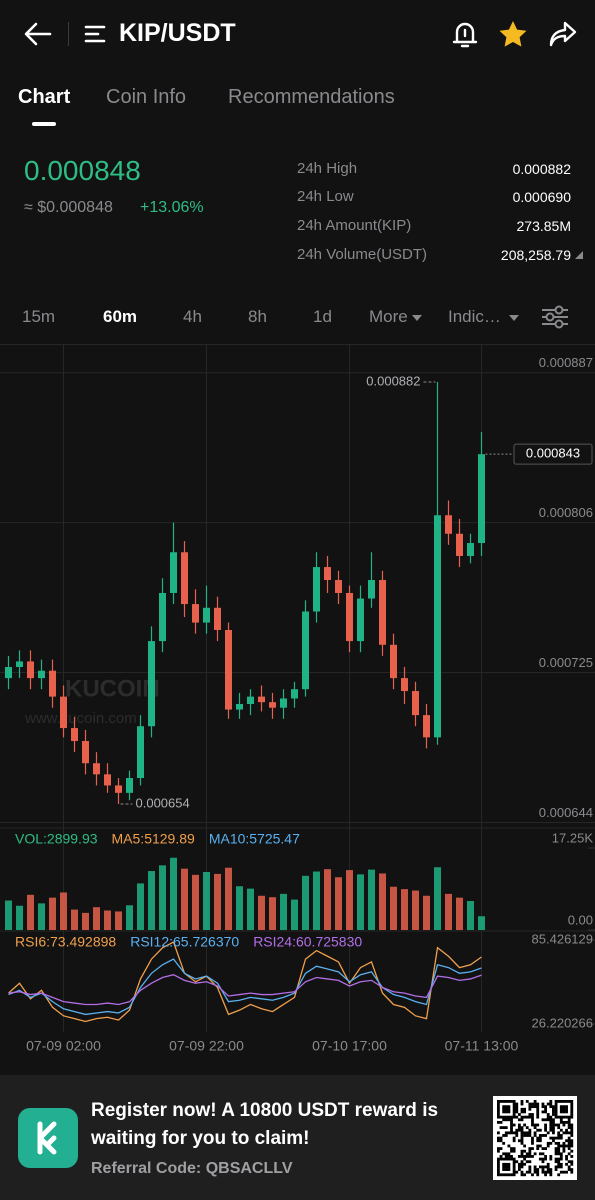 The width and height of the screenshot is (595, 1200). Describe the element at coordinates (39, 316) in the screenshot. I see `interval: 15m` at that location.